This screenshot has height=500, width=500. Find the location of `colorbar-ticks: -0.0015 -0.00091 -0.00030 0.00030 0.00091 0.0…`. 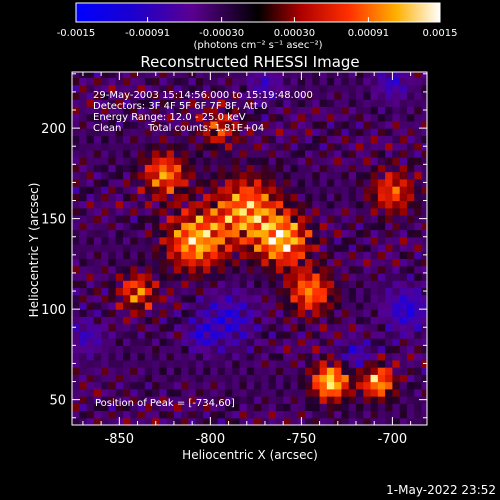

colorbar-ticks: -0.0015 -0.00091 -0.00030 0.00030 0.00091 0.0… is located at coordinates (257, 28).